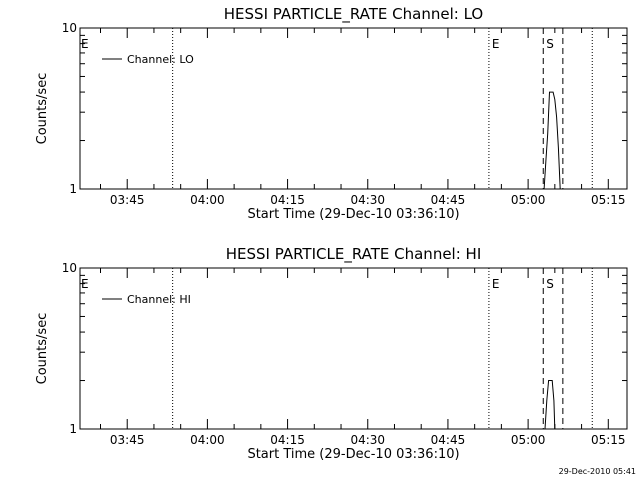 The height and width of the screenshot is (480, 640). I want to click on chart-title: HESSI PARTICLE_RATE Channel: LO, so click(353, 14).